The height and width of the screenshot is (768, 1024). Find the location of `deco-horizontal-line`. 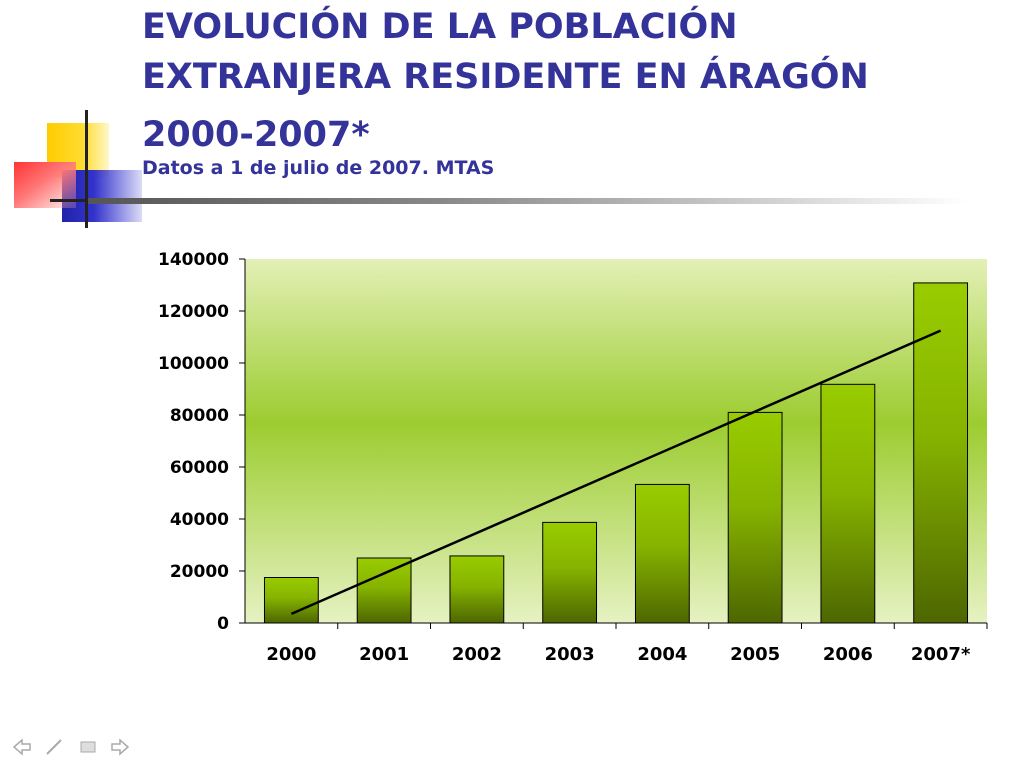

deco-horizontal-line is located at coordinates (80, 200).